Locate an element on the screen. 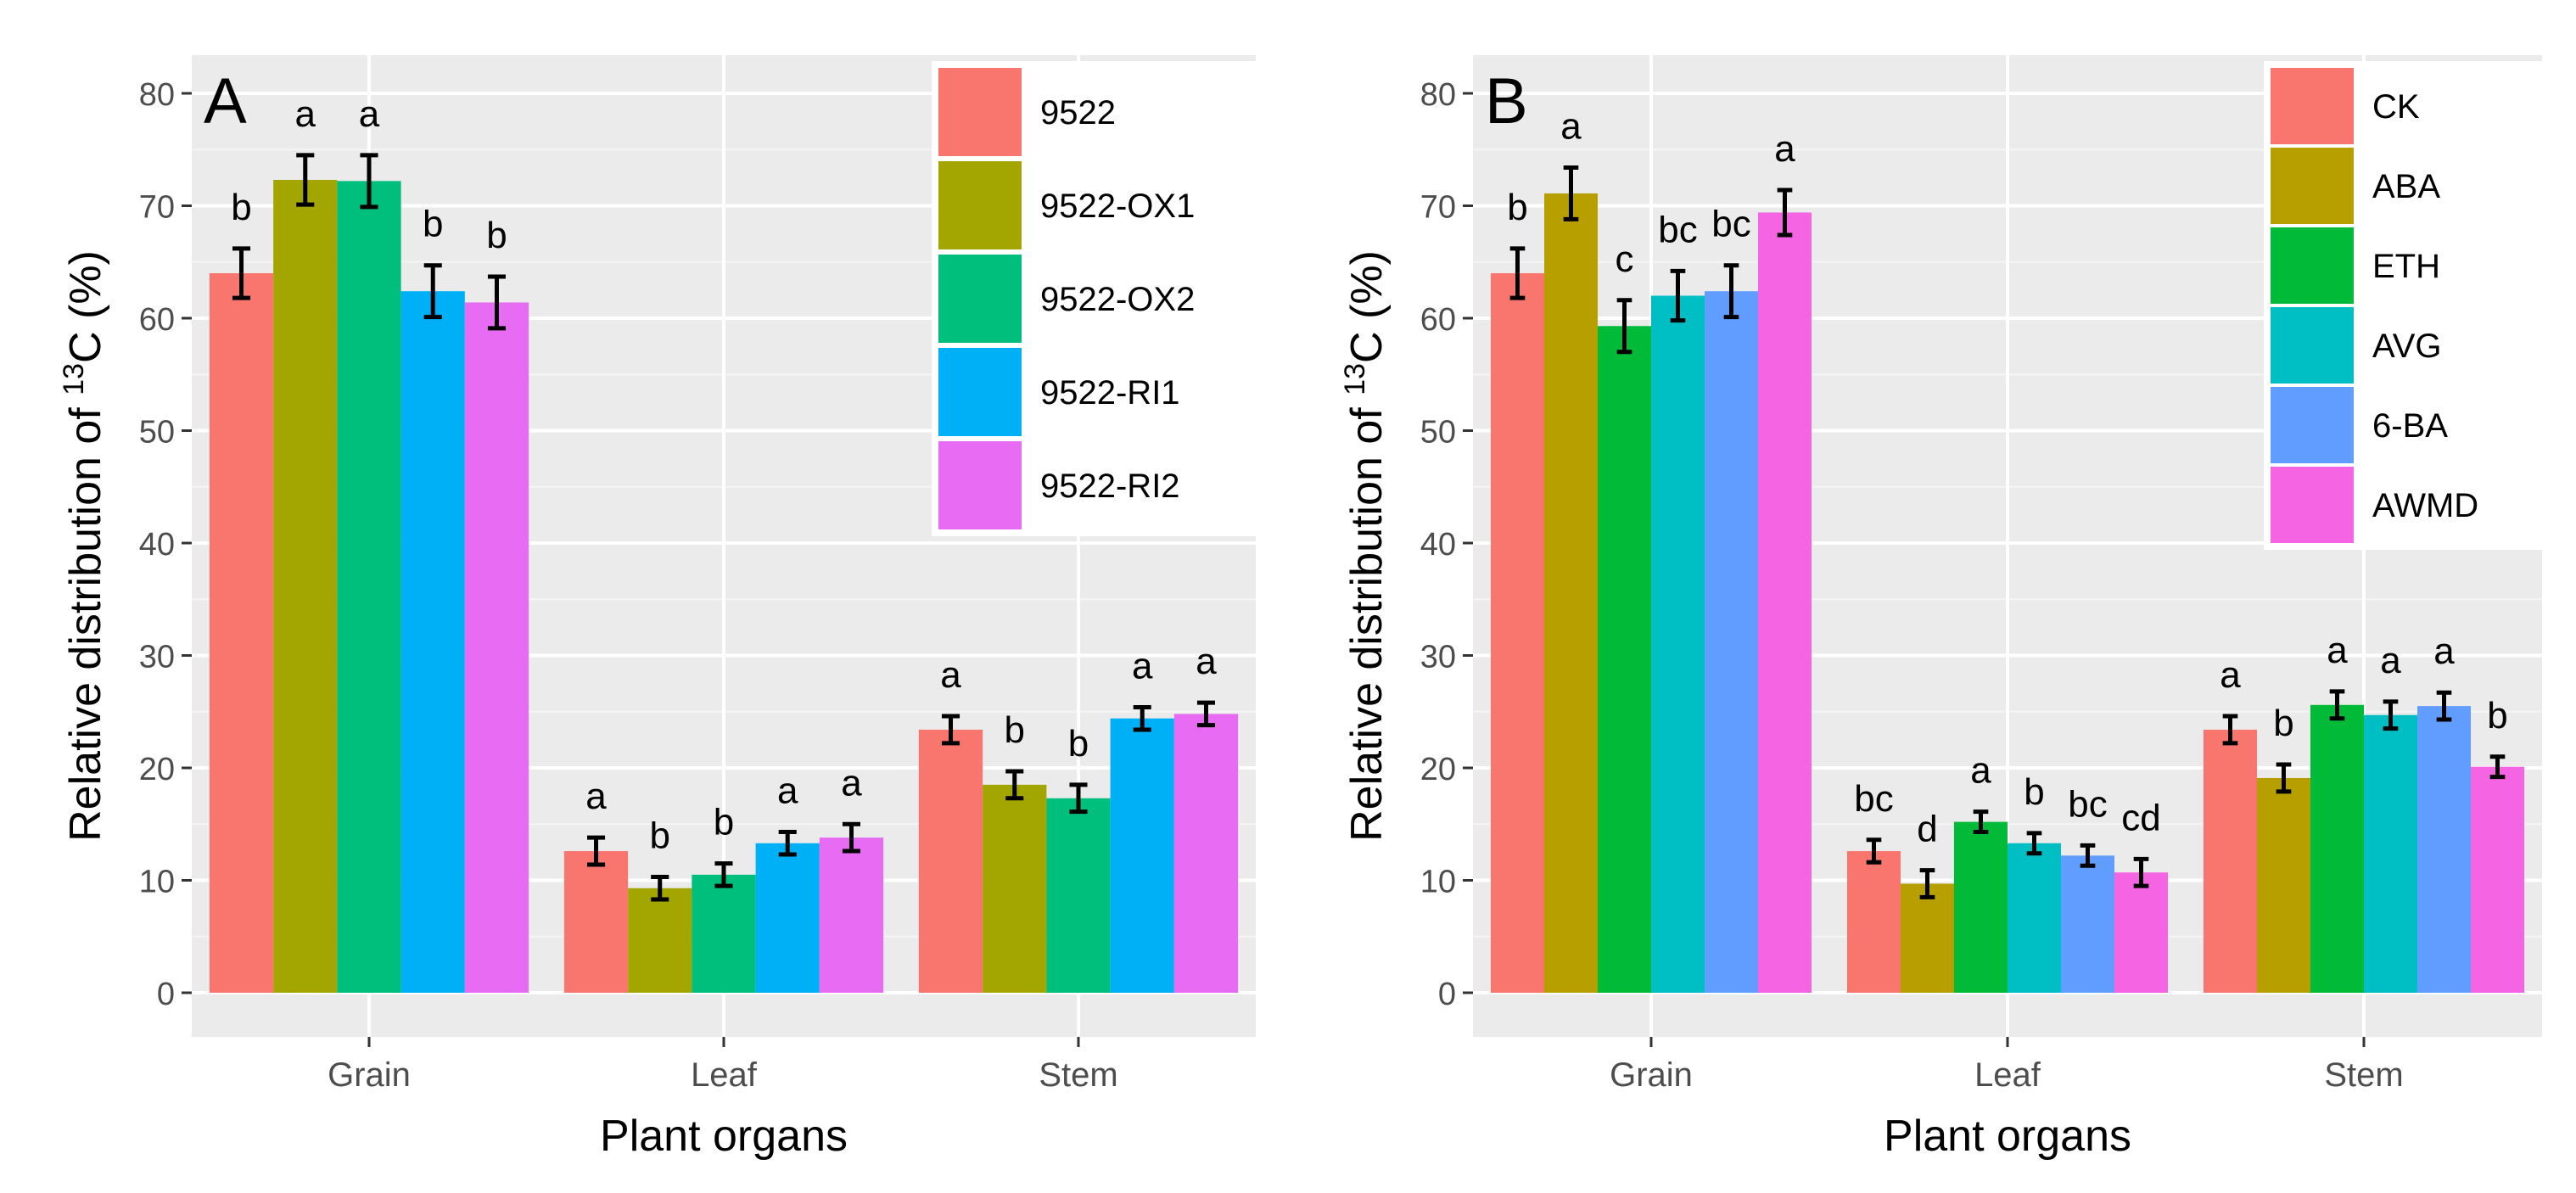  legend: CK ABA ETH AVG 6-BA AWMD is located at coordinates (2403, 305).